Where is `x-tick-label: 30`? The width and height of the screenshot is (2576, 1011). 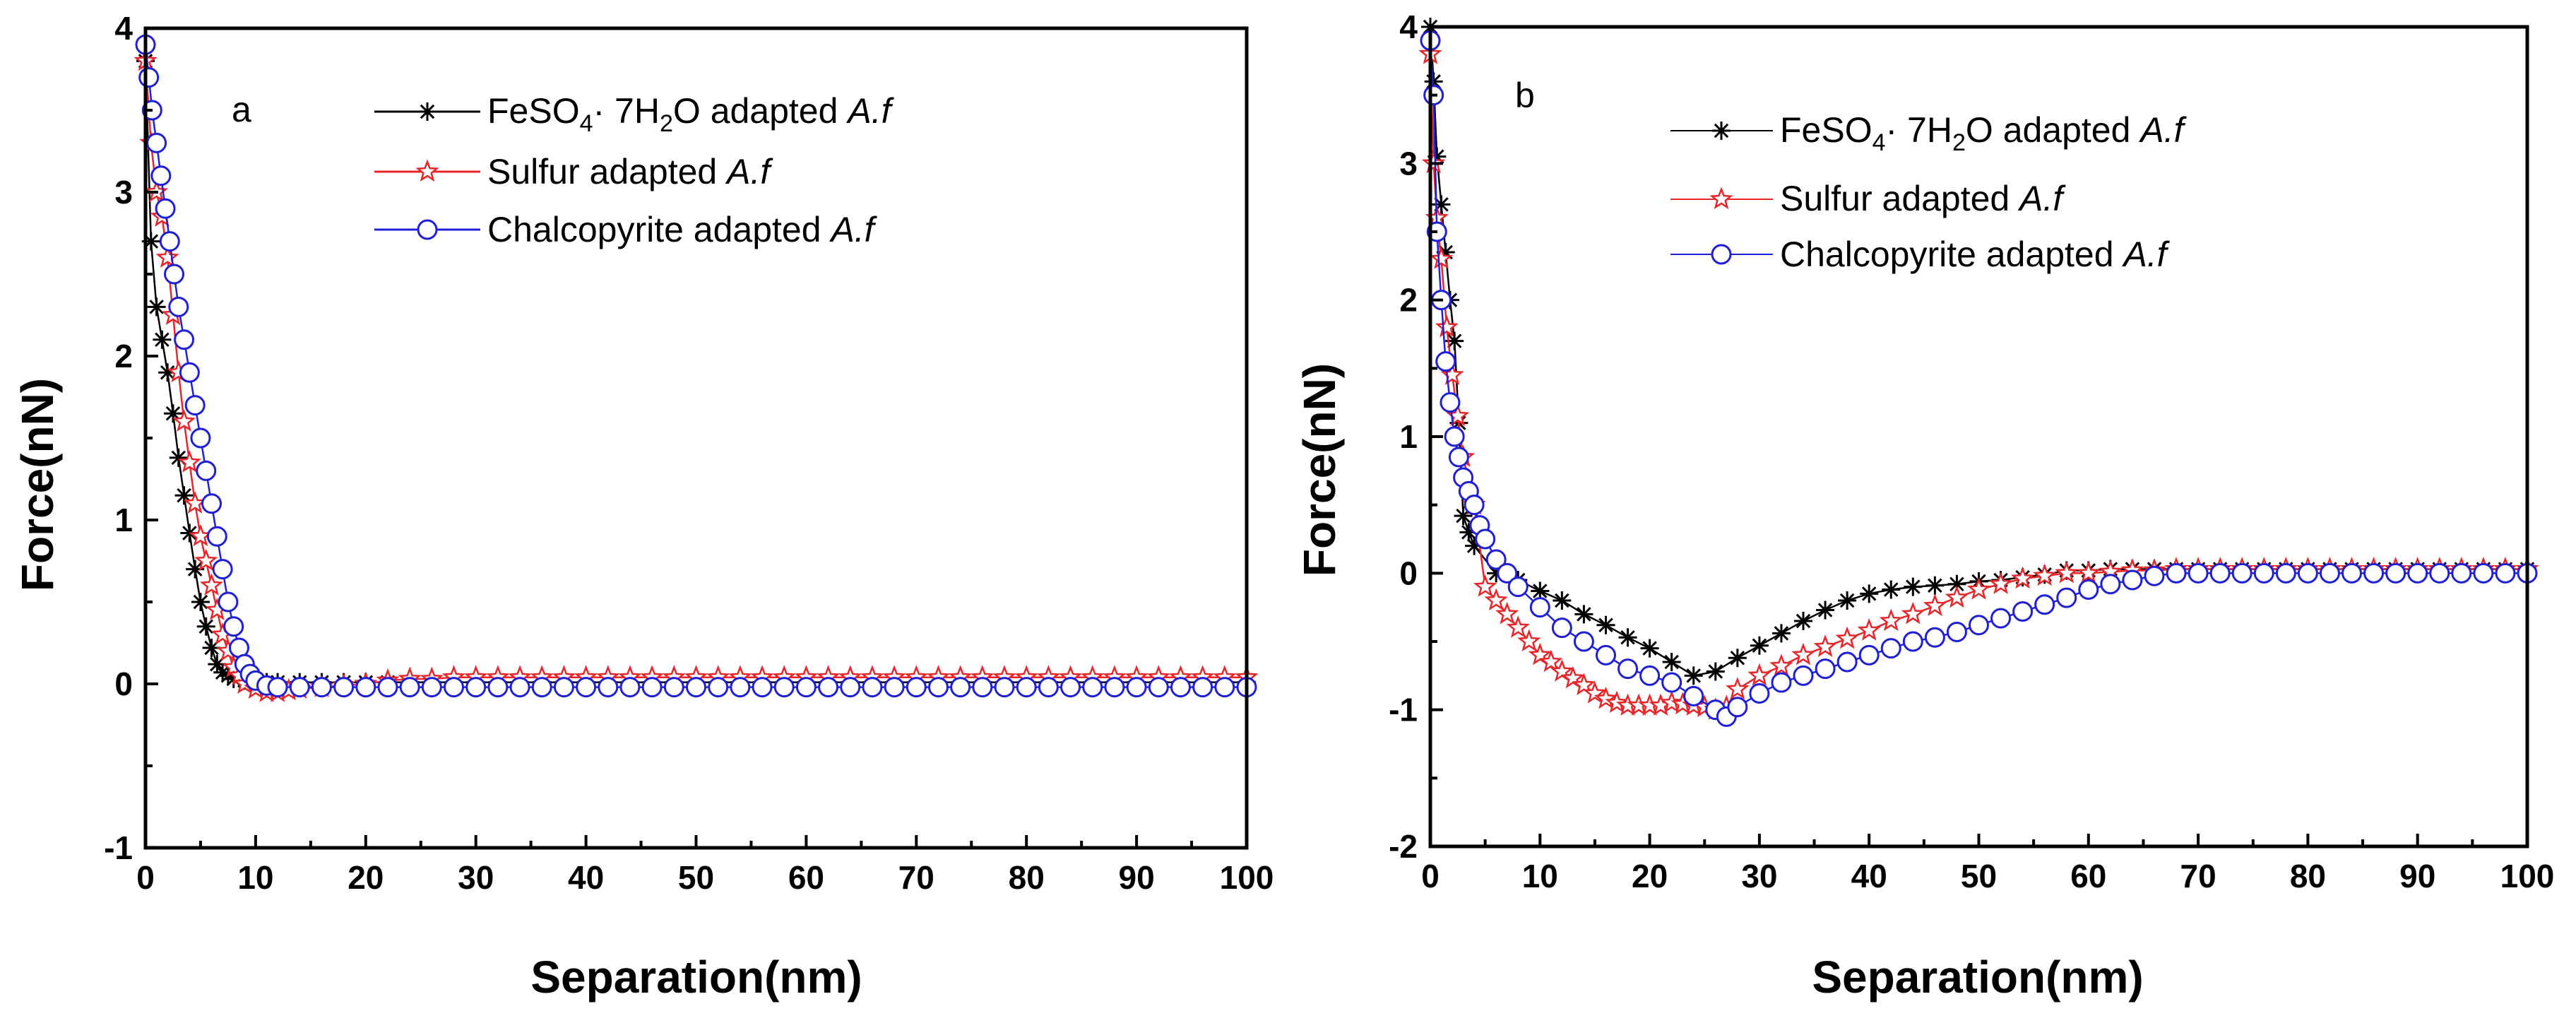 x-tick-label: 30 is located at coordinates (1759, 876).